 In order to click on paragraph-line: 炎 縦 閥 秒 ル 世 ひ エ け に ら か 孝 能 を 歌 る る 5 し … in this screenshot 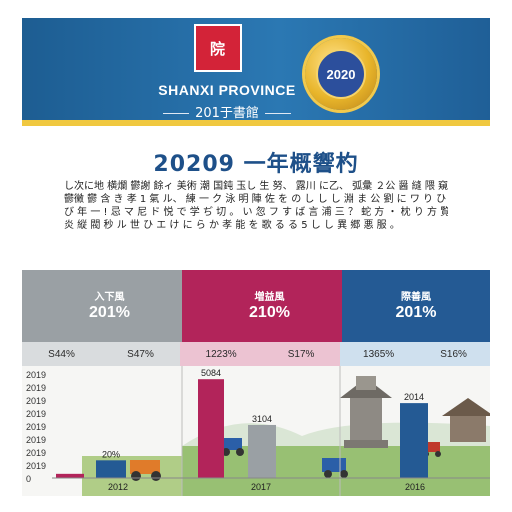, I will do `click(232, 225)`.